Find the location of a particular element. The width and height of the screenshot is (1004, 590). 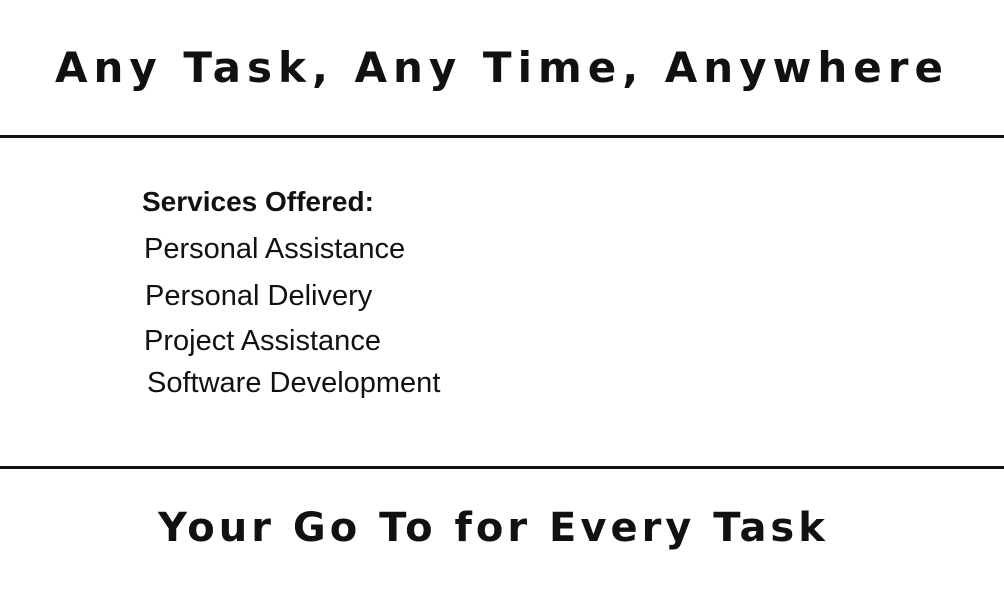

tagline: Your Go To for Every Task is located at coordinates (493, 528).